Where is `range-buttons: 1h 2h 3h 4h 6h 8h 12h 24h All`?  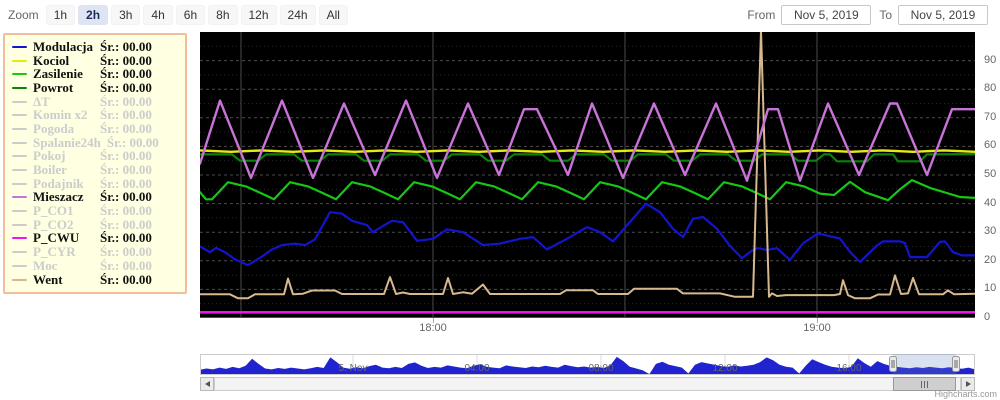 range-buttons: 1h 2h 3h 4h 6h 8h 12h 24h All is located at coordinates (195, 15).